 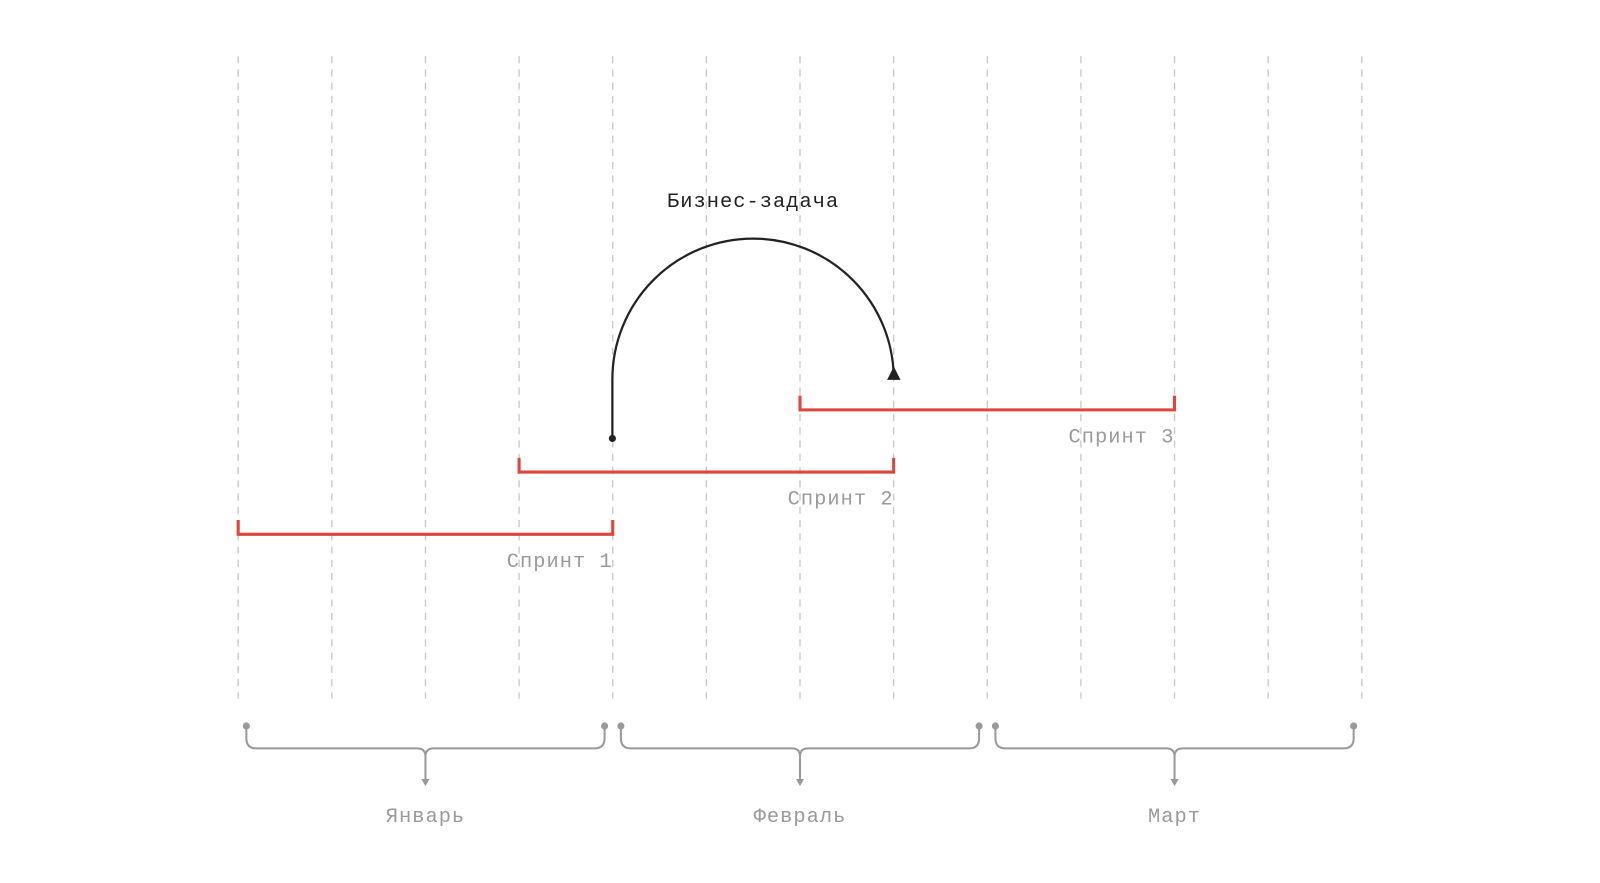 I want to click on sprint-label: Спринт 3, so click(x=1122, y=438).